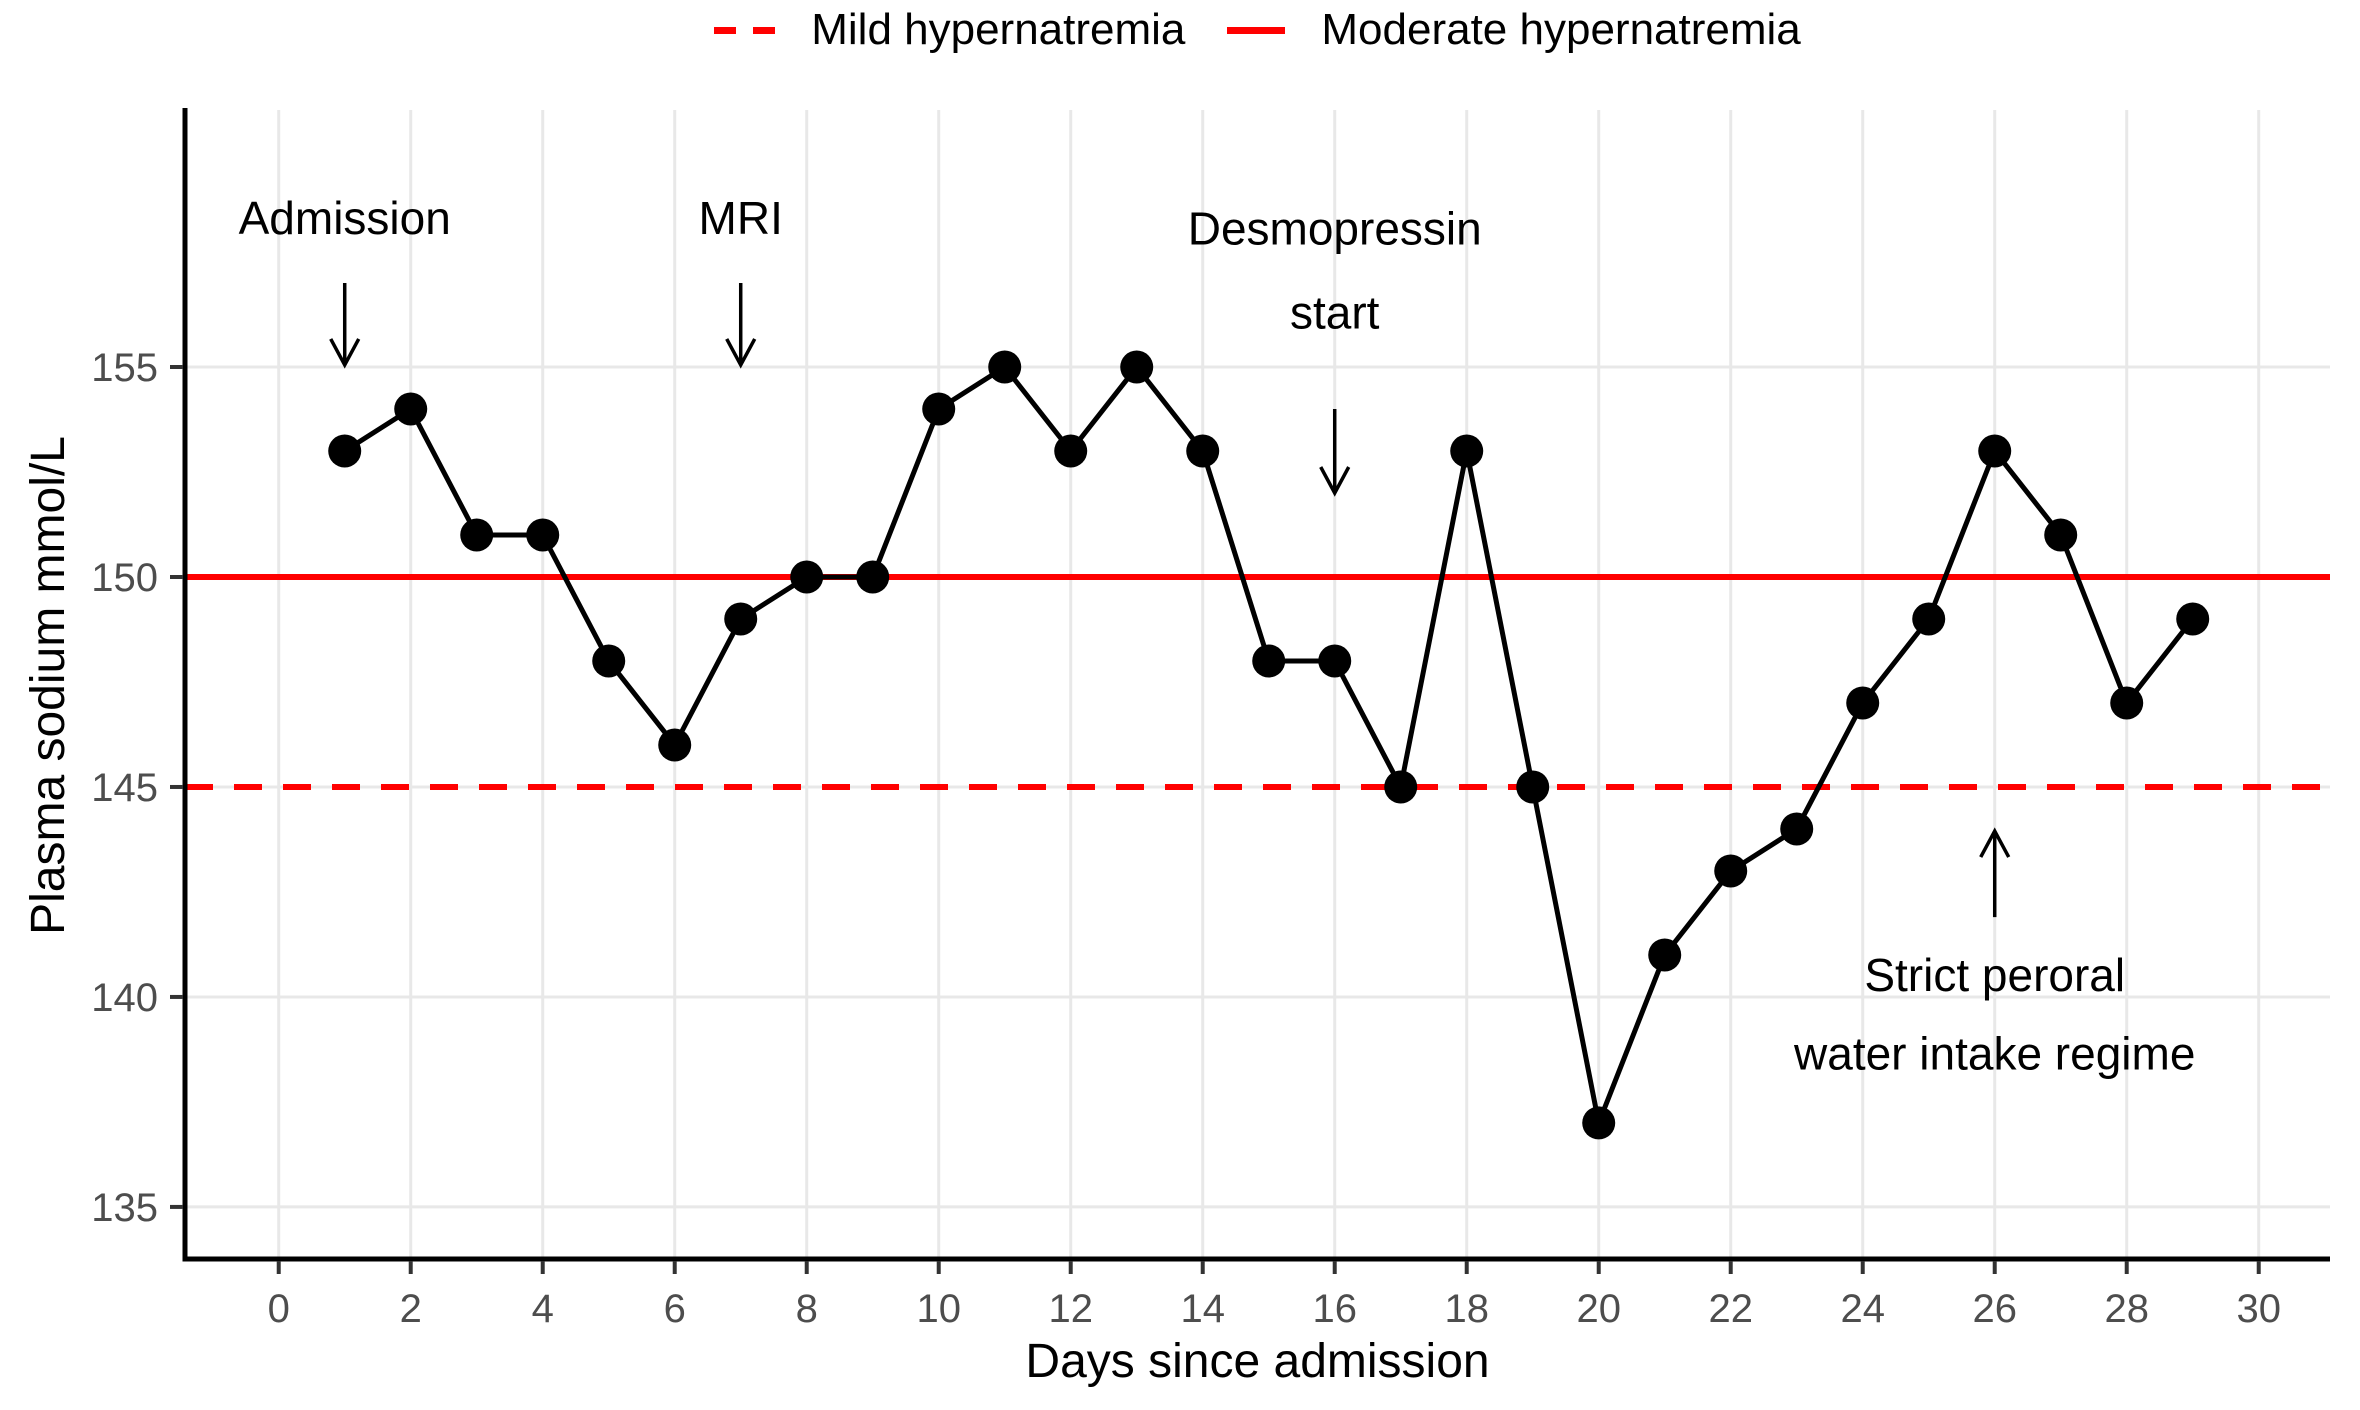  What do you see at coordinates (124, 998) in the screenshot?
I see `y-axis-tick-label: 140` at bounding box center [124, 998].